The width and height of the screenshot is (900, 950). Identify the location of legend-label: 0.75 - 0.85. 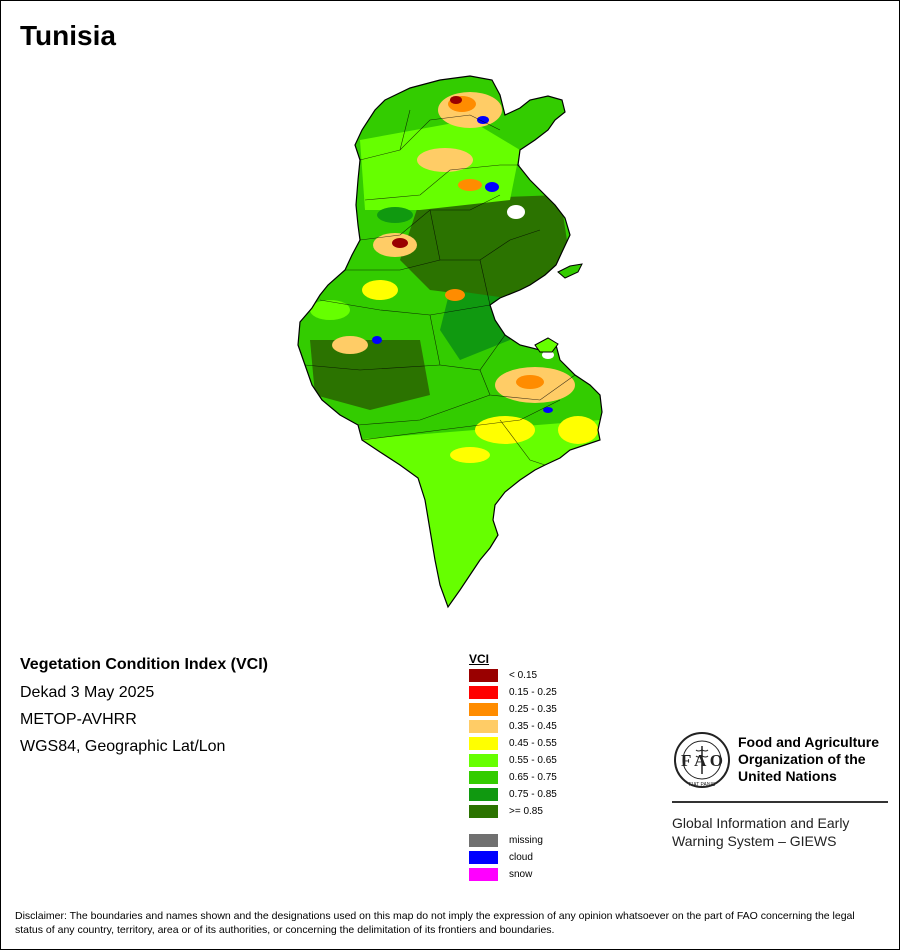
(533, 794).